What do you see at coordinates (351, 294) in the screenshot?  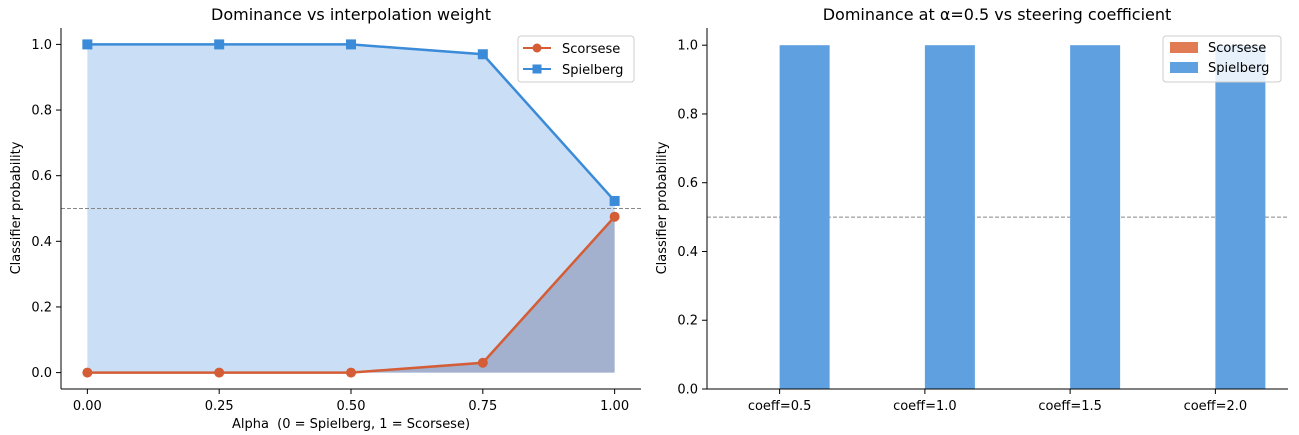 I see `area-fill-scorsese` at bounding box center [351, 294].